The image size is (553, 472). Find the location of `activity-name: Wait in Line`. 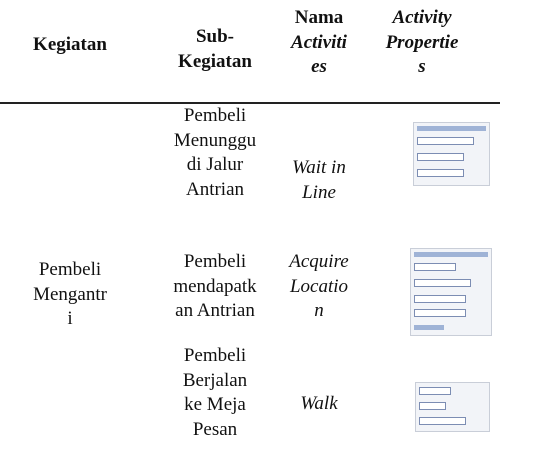

activity-name: Wait in Line is located at coordinates (319, 180).